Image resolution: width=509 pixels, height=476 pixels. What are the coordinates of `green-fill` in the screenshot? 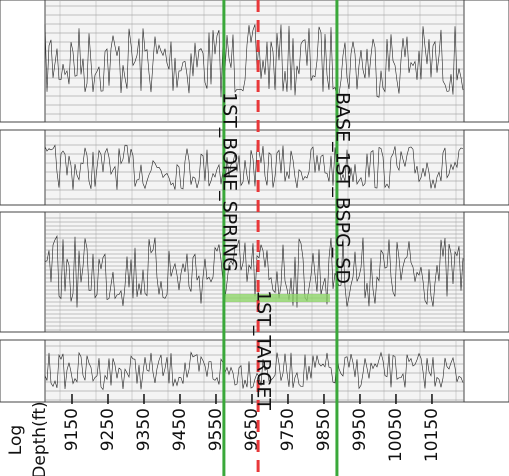 It's located at (277, 298).